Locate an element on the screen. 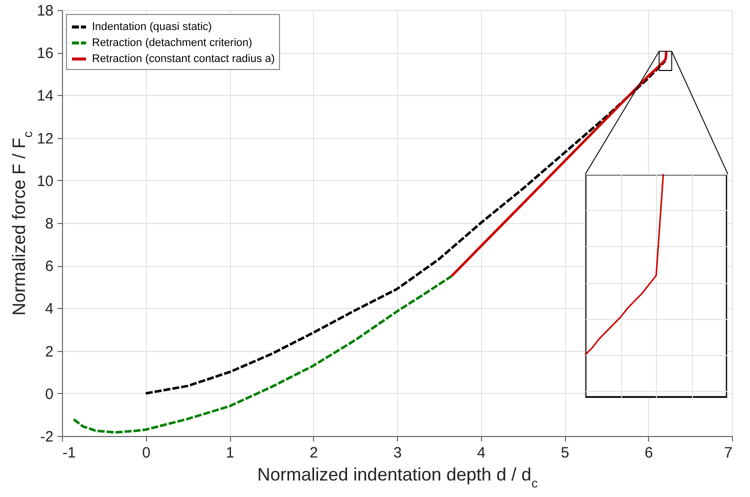 This screenshot has width=750, height=497. x-tick-label: 6 is located at coordinates (648, 453).